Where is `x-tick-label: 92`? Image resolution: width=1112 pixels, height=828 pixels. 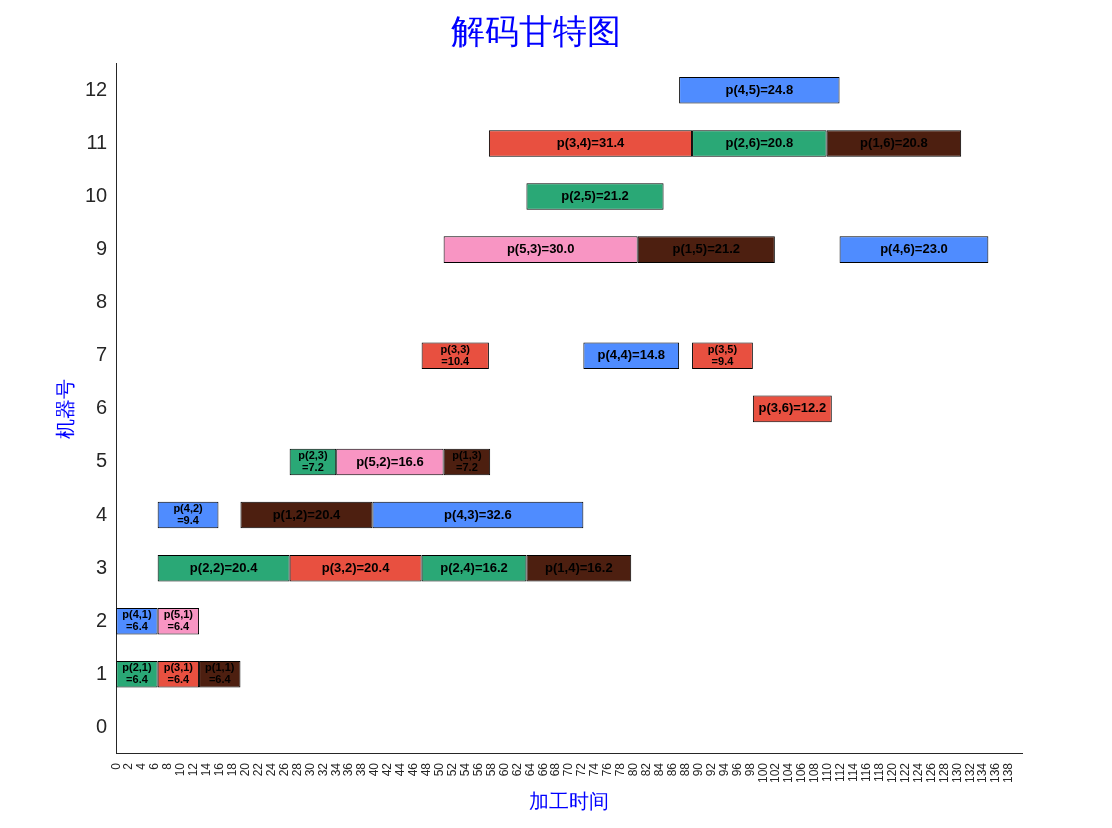 x-tick-label: 92 is located at coordinates (710, 769).